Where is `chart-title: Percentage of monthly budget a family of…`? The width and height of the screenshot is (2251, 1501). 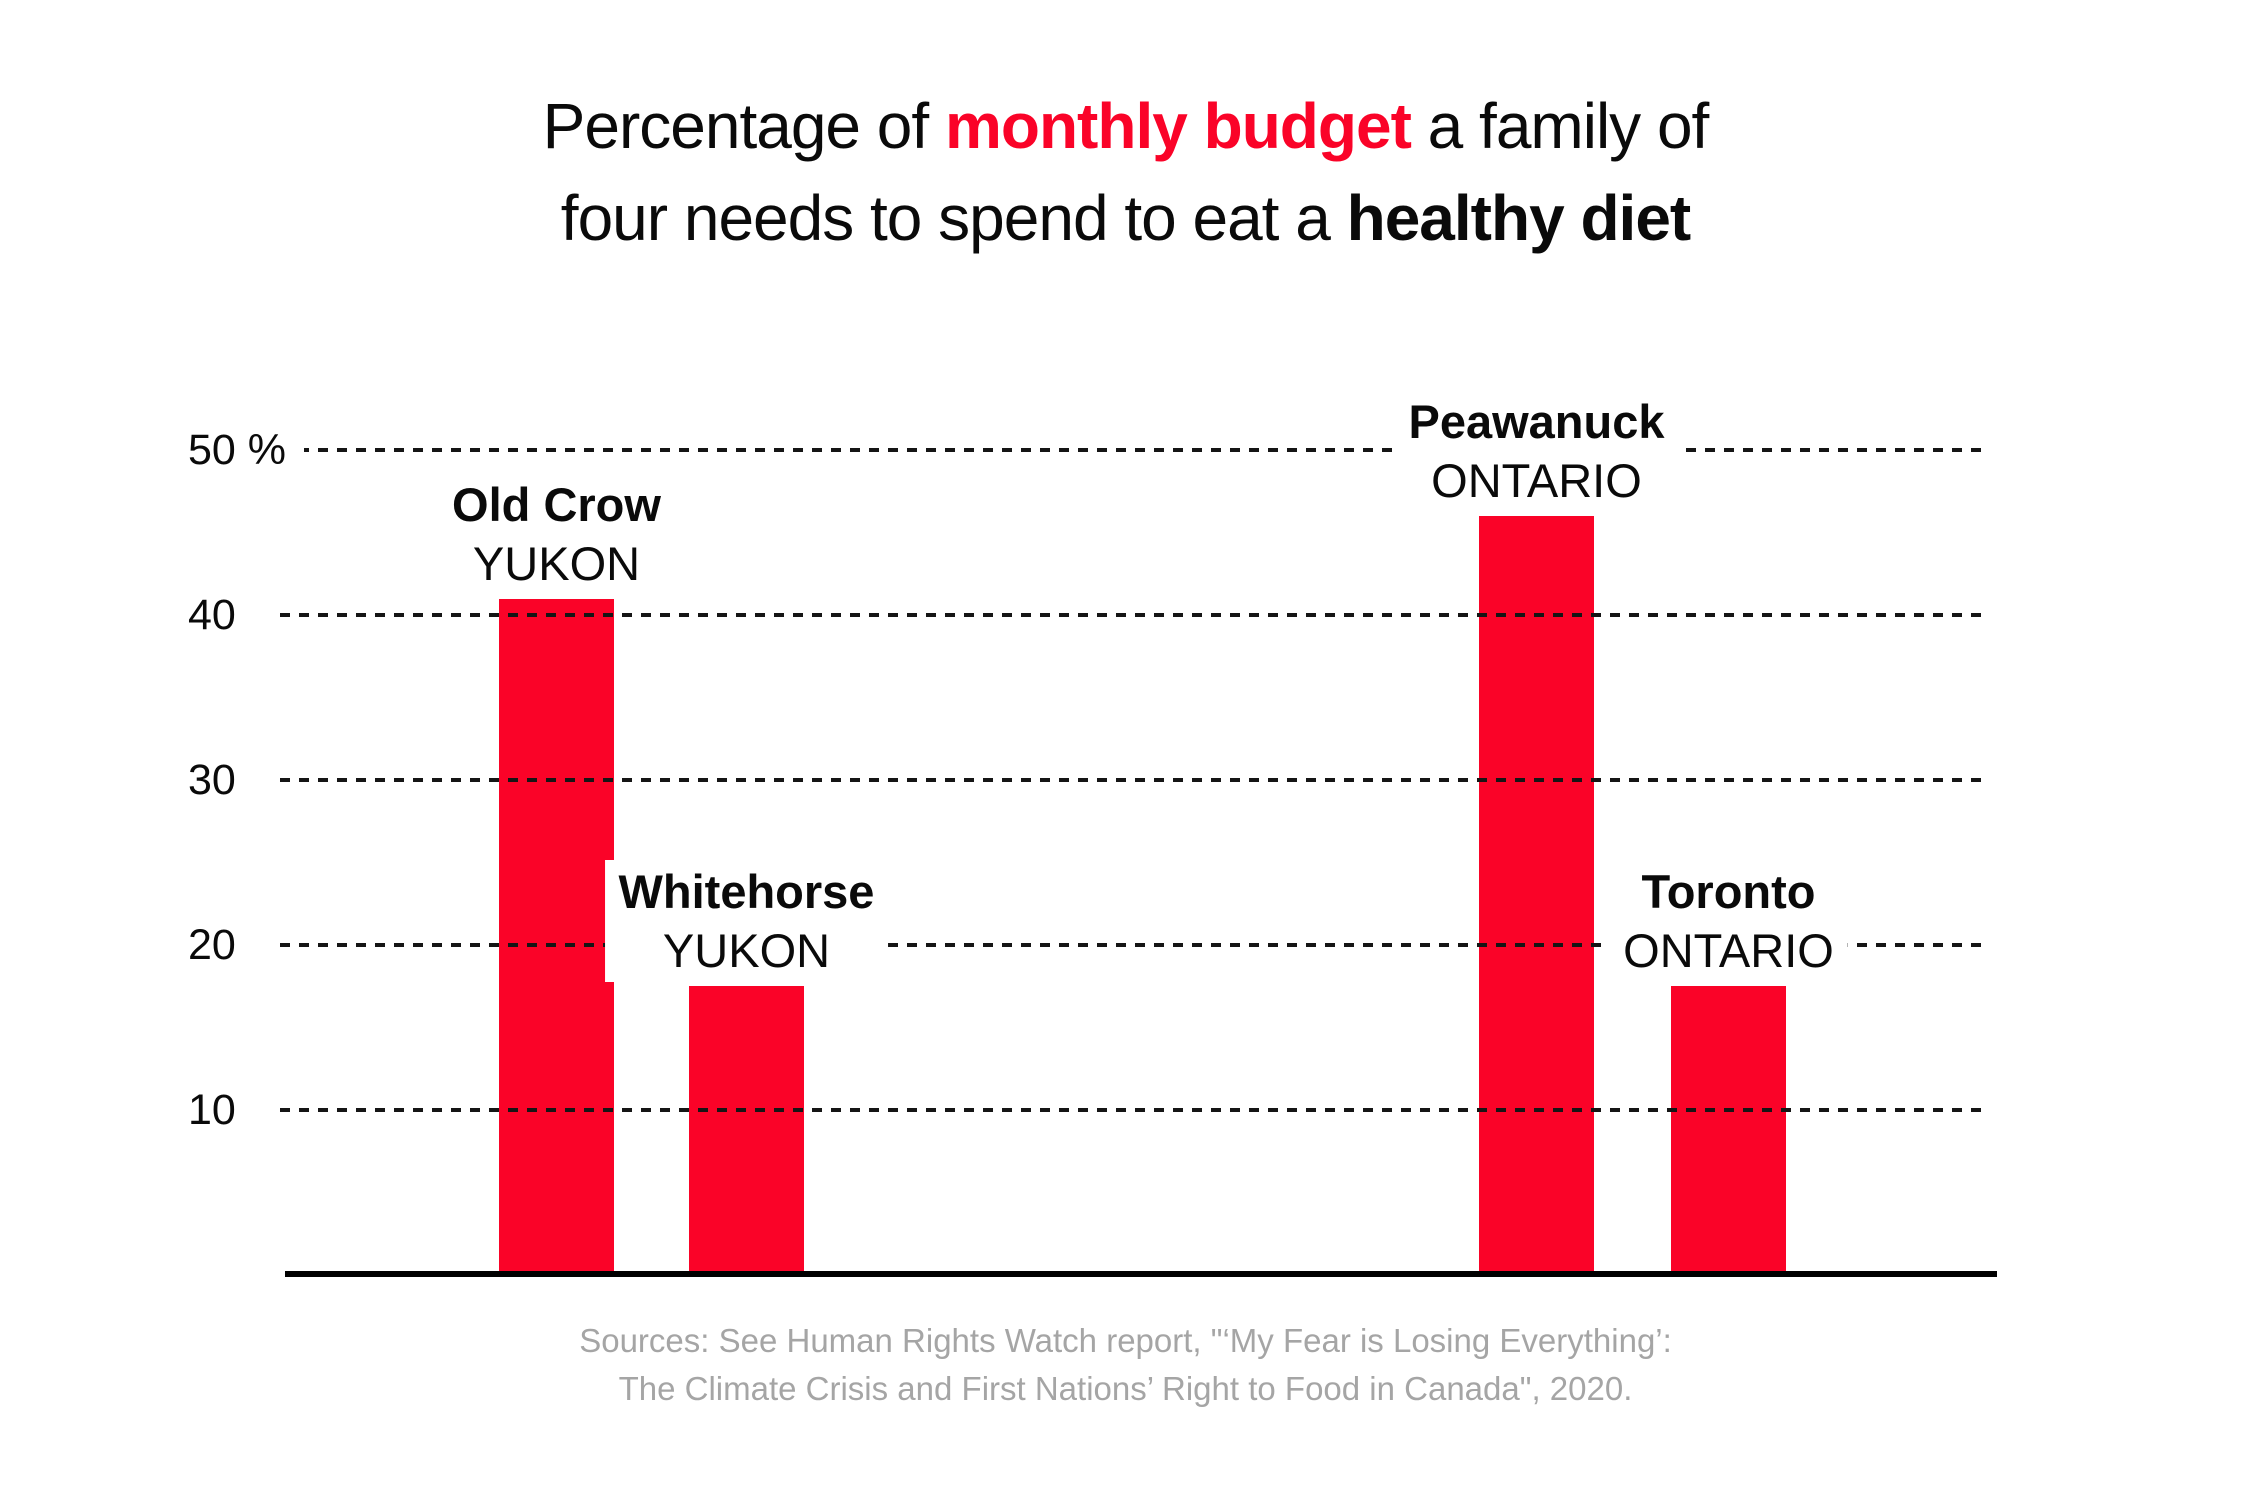
chart-title: Percentage of monthly budget a family of… is located at coordinates (1125, 172).